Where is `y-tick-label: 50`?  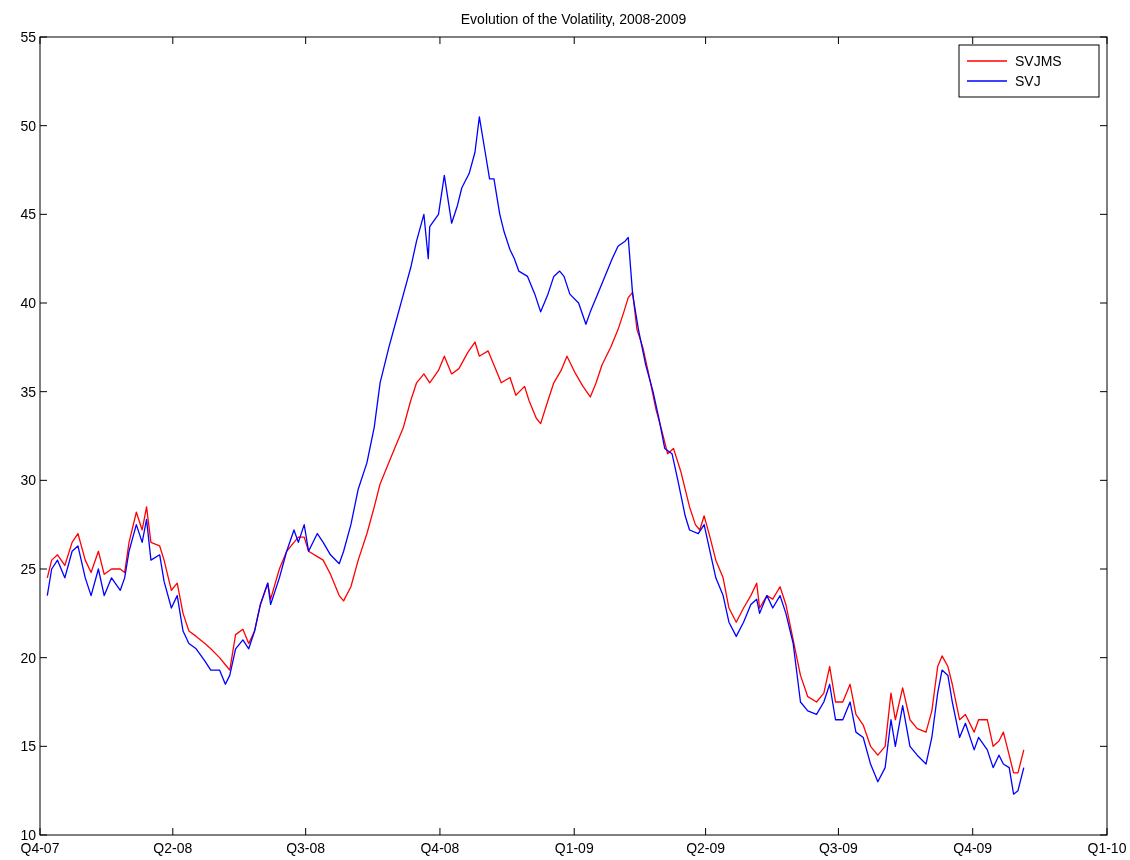 y-tick-label: 50 is located at coordinates (28, 125).